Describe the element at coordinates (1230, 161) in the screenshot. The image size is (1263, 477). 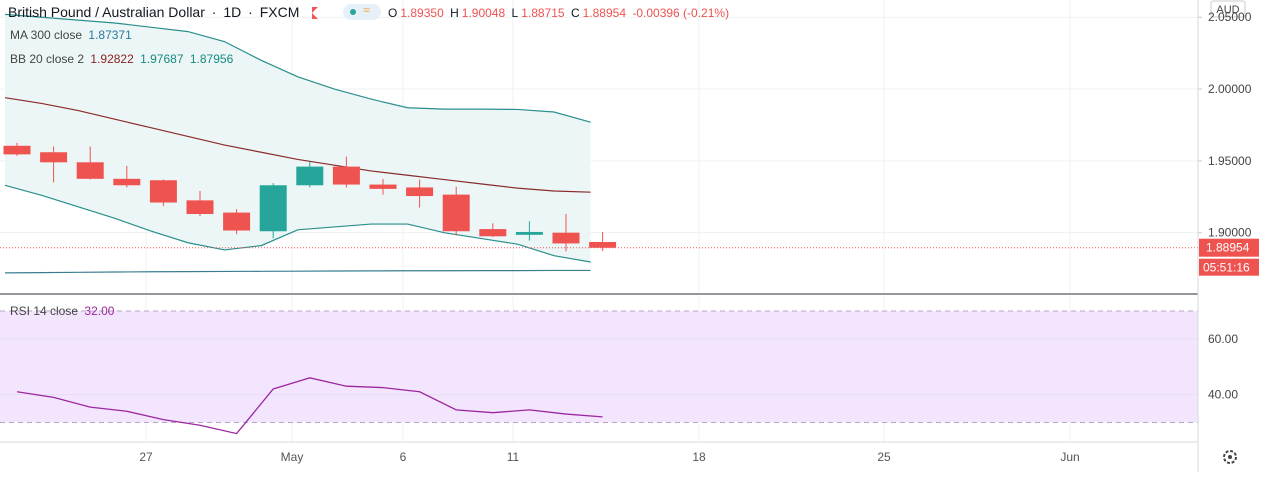
I see `price-tick-label: 1.95000` at that location.